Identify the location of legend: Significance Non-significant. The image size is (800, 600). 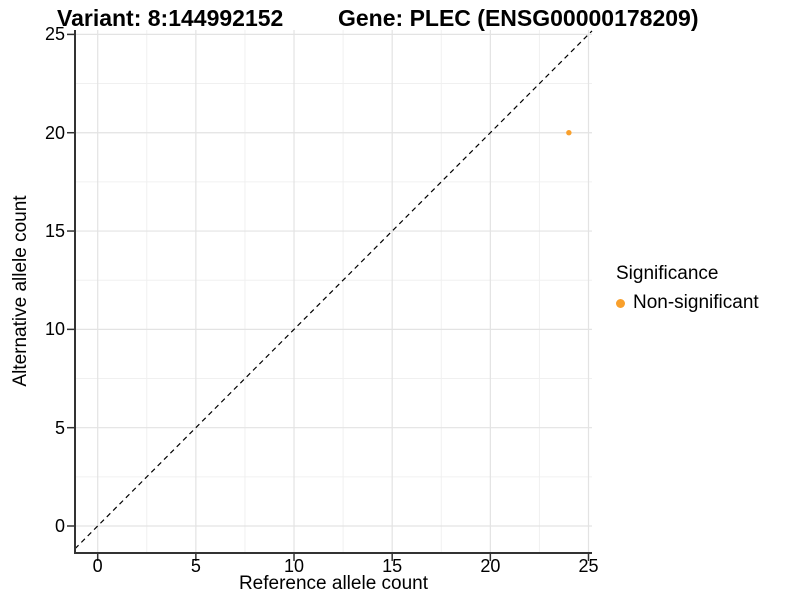
(687, 288).